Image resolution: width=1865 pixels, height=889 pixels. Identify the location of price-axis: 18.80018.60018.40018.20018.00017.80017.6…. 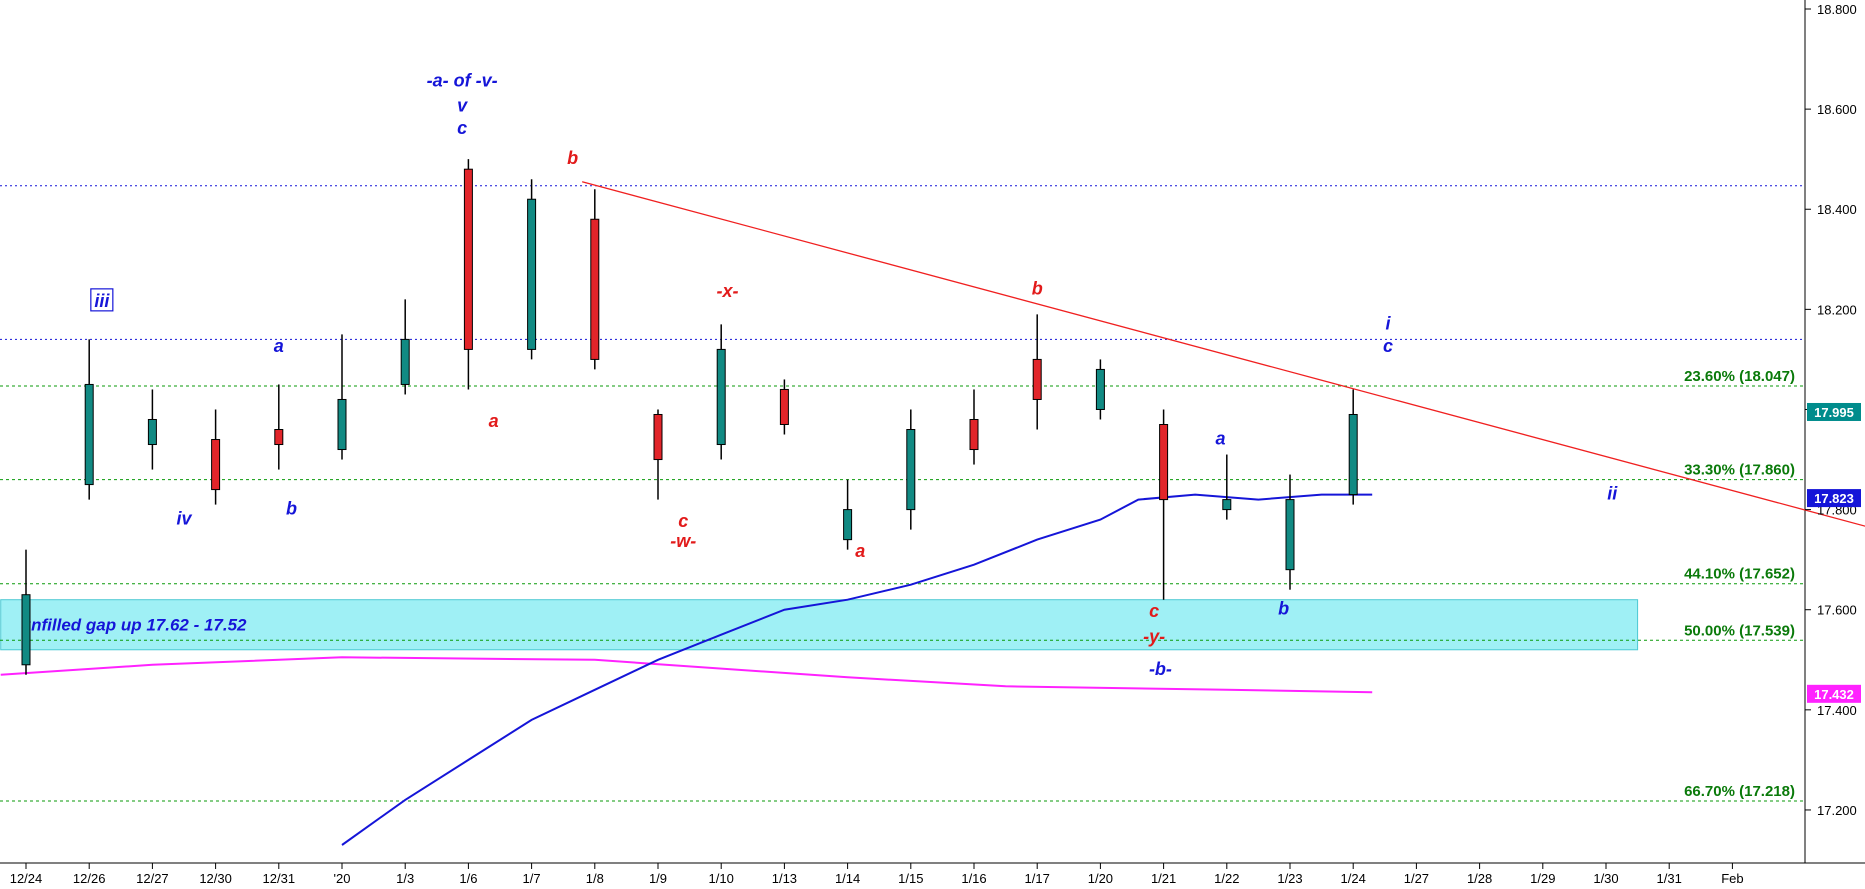
(1831, 410).